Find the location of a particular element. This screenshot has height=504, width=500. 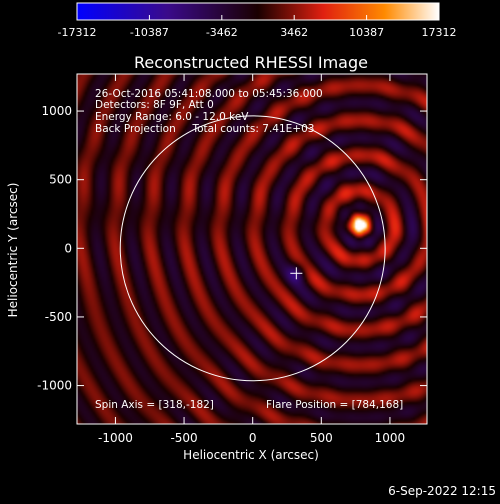

info-line-energy: Energy Range: 6.0 - 12.0 keV is located at coordinates (172, 117).